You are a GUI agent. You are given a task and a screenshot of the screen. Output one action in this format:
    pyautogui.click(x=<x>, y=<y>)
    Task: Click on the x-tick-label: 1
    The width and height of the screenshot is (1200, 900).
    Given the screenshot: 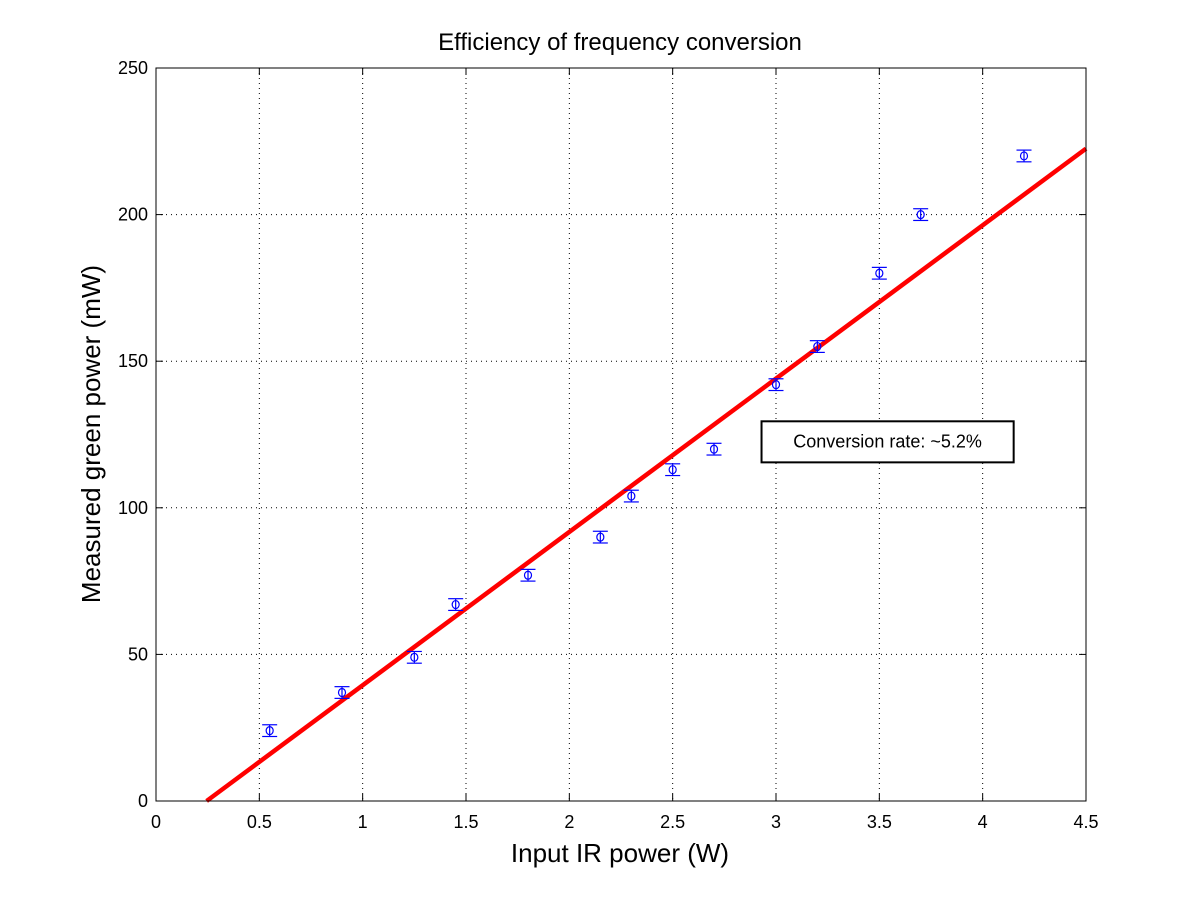 What is the action you would take?
    pyautogui.click(x=363, y=822)
    